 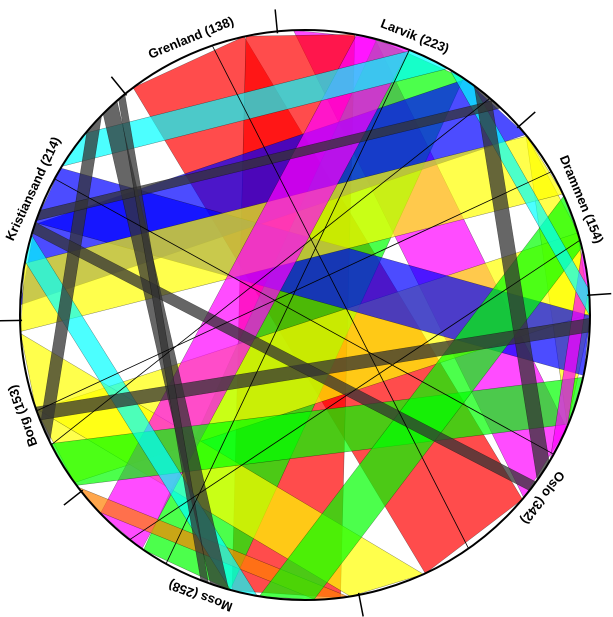 What do you see at coordinates (360, 604) in the screenshot?
I see `segment-tick-moss` at bounding box center [360, 604].